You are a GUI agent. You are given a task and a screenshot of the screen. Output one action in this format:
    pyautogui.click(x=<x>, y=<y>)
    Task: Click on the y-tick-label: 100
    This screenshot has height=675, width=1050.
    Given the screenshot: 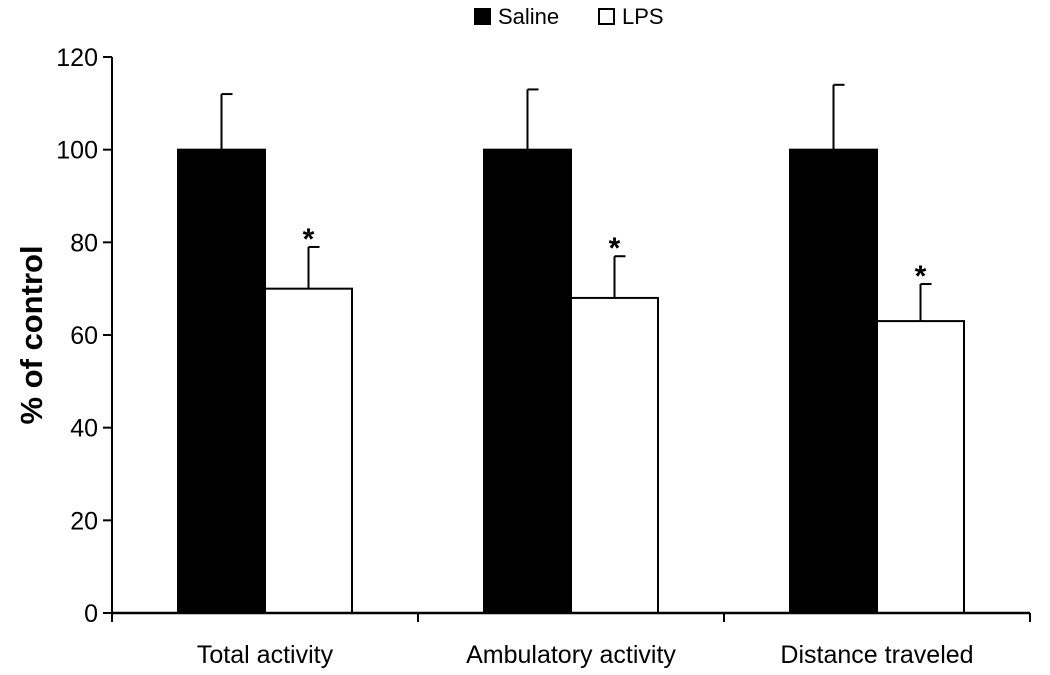 What is the action you would take?
    pyautogui.click(x=77, y=151)
    